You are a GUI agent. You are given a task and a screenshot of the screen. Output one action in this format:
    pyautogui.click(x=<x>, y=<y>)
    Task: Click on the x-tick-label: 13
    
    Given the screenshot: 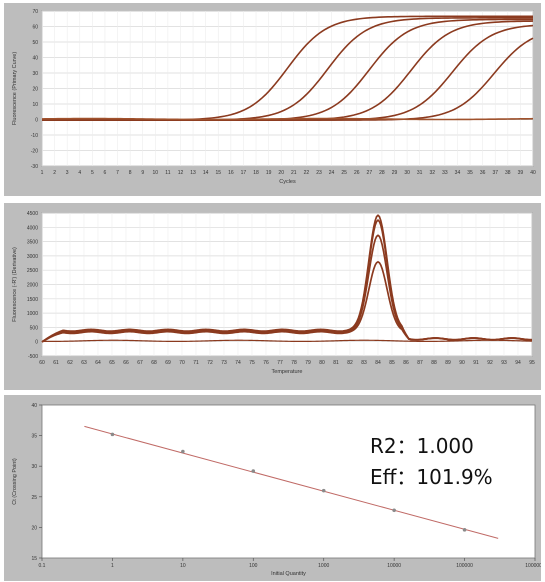 What is the action you would take?
    pyautogui.click(x=193, y=173)
    